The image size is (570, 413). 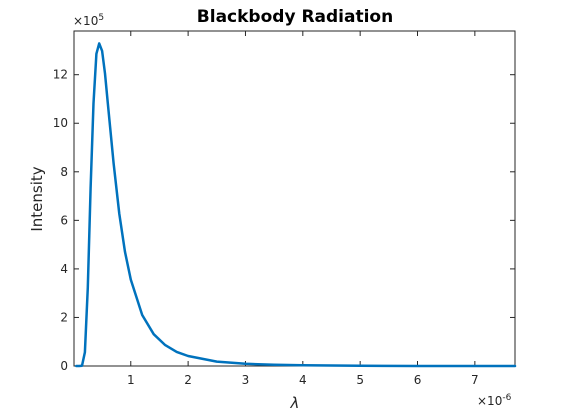 What do you see at coordinates (360, 380) in the screenshot?
I see `x-tick-label: 5` at bounding box center [360, 380].